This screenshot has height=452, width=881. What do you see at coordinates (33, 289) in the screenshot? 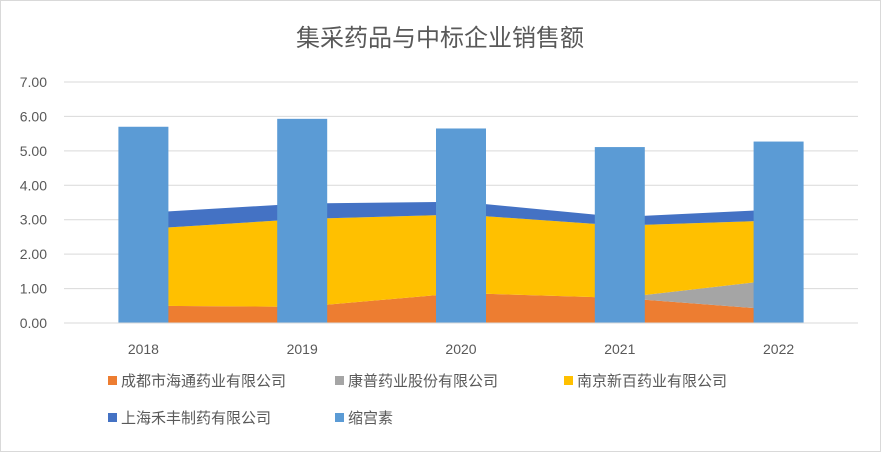
I see `y-tick-label: 1.00` at bounding box center [33, 289].